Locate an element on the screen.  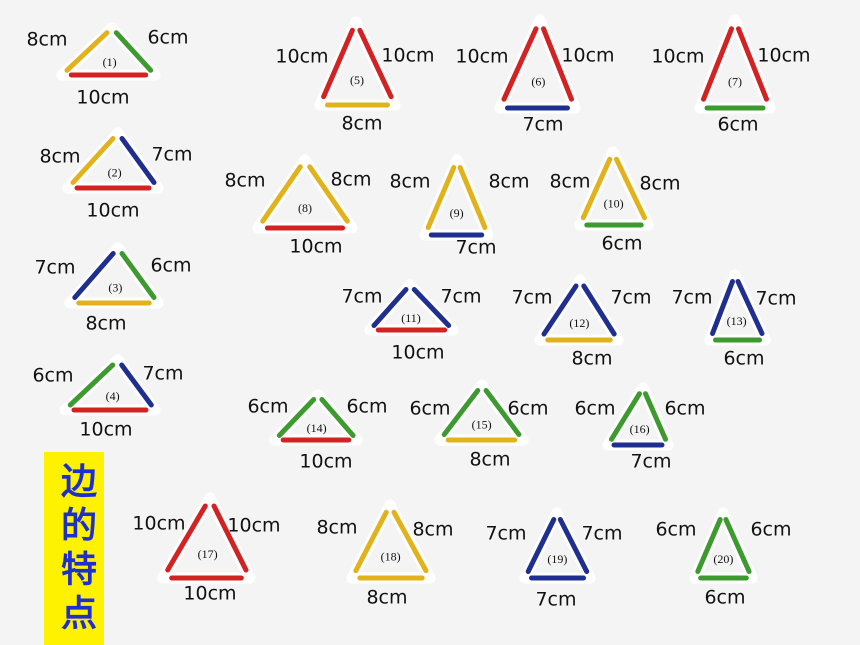
triangle-number: (20) is located at coordinates (723, 559).